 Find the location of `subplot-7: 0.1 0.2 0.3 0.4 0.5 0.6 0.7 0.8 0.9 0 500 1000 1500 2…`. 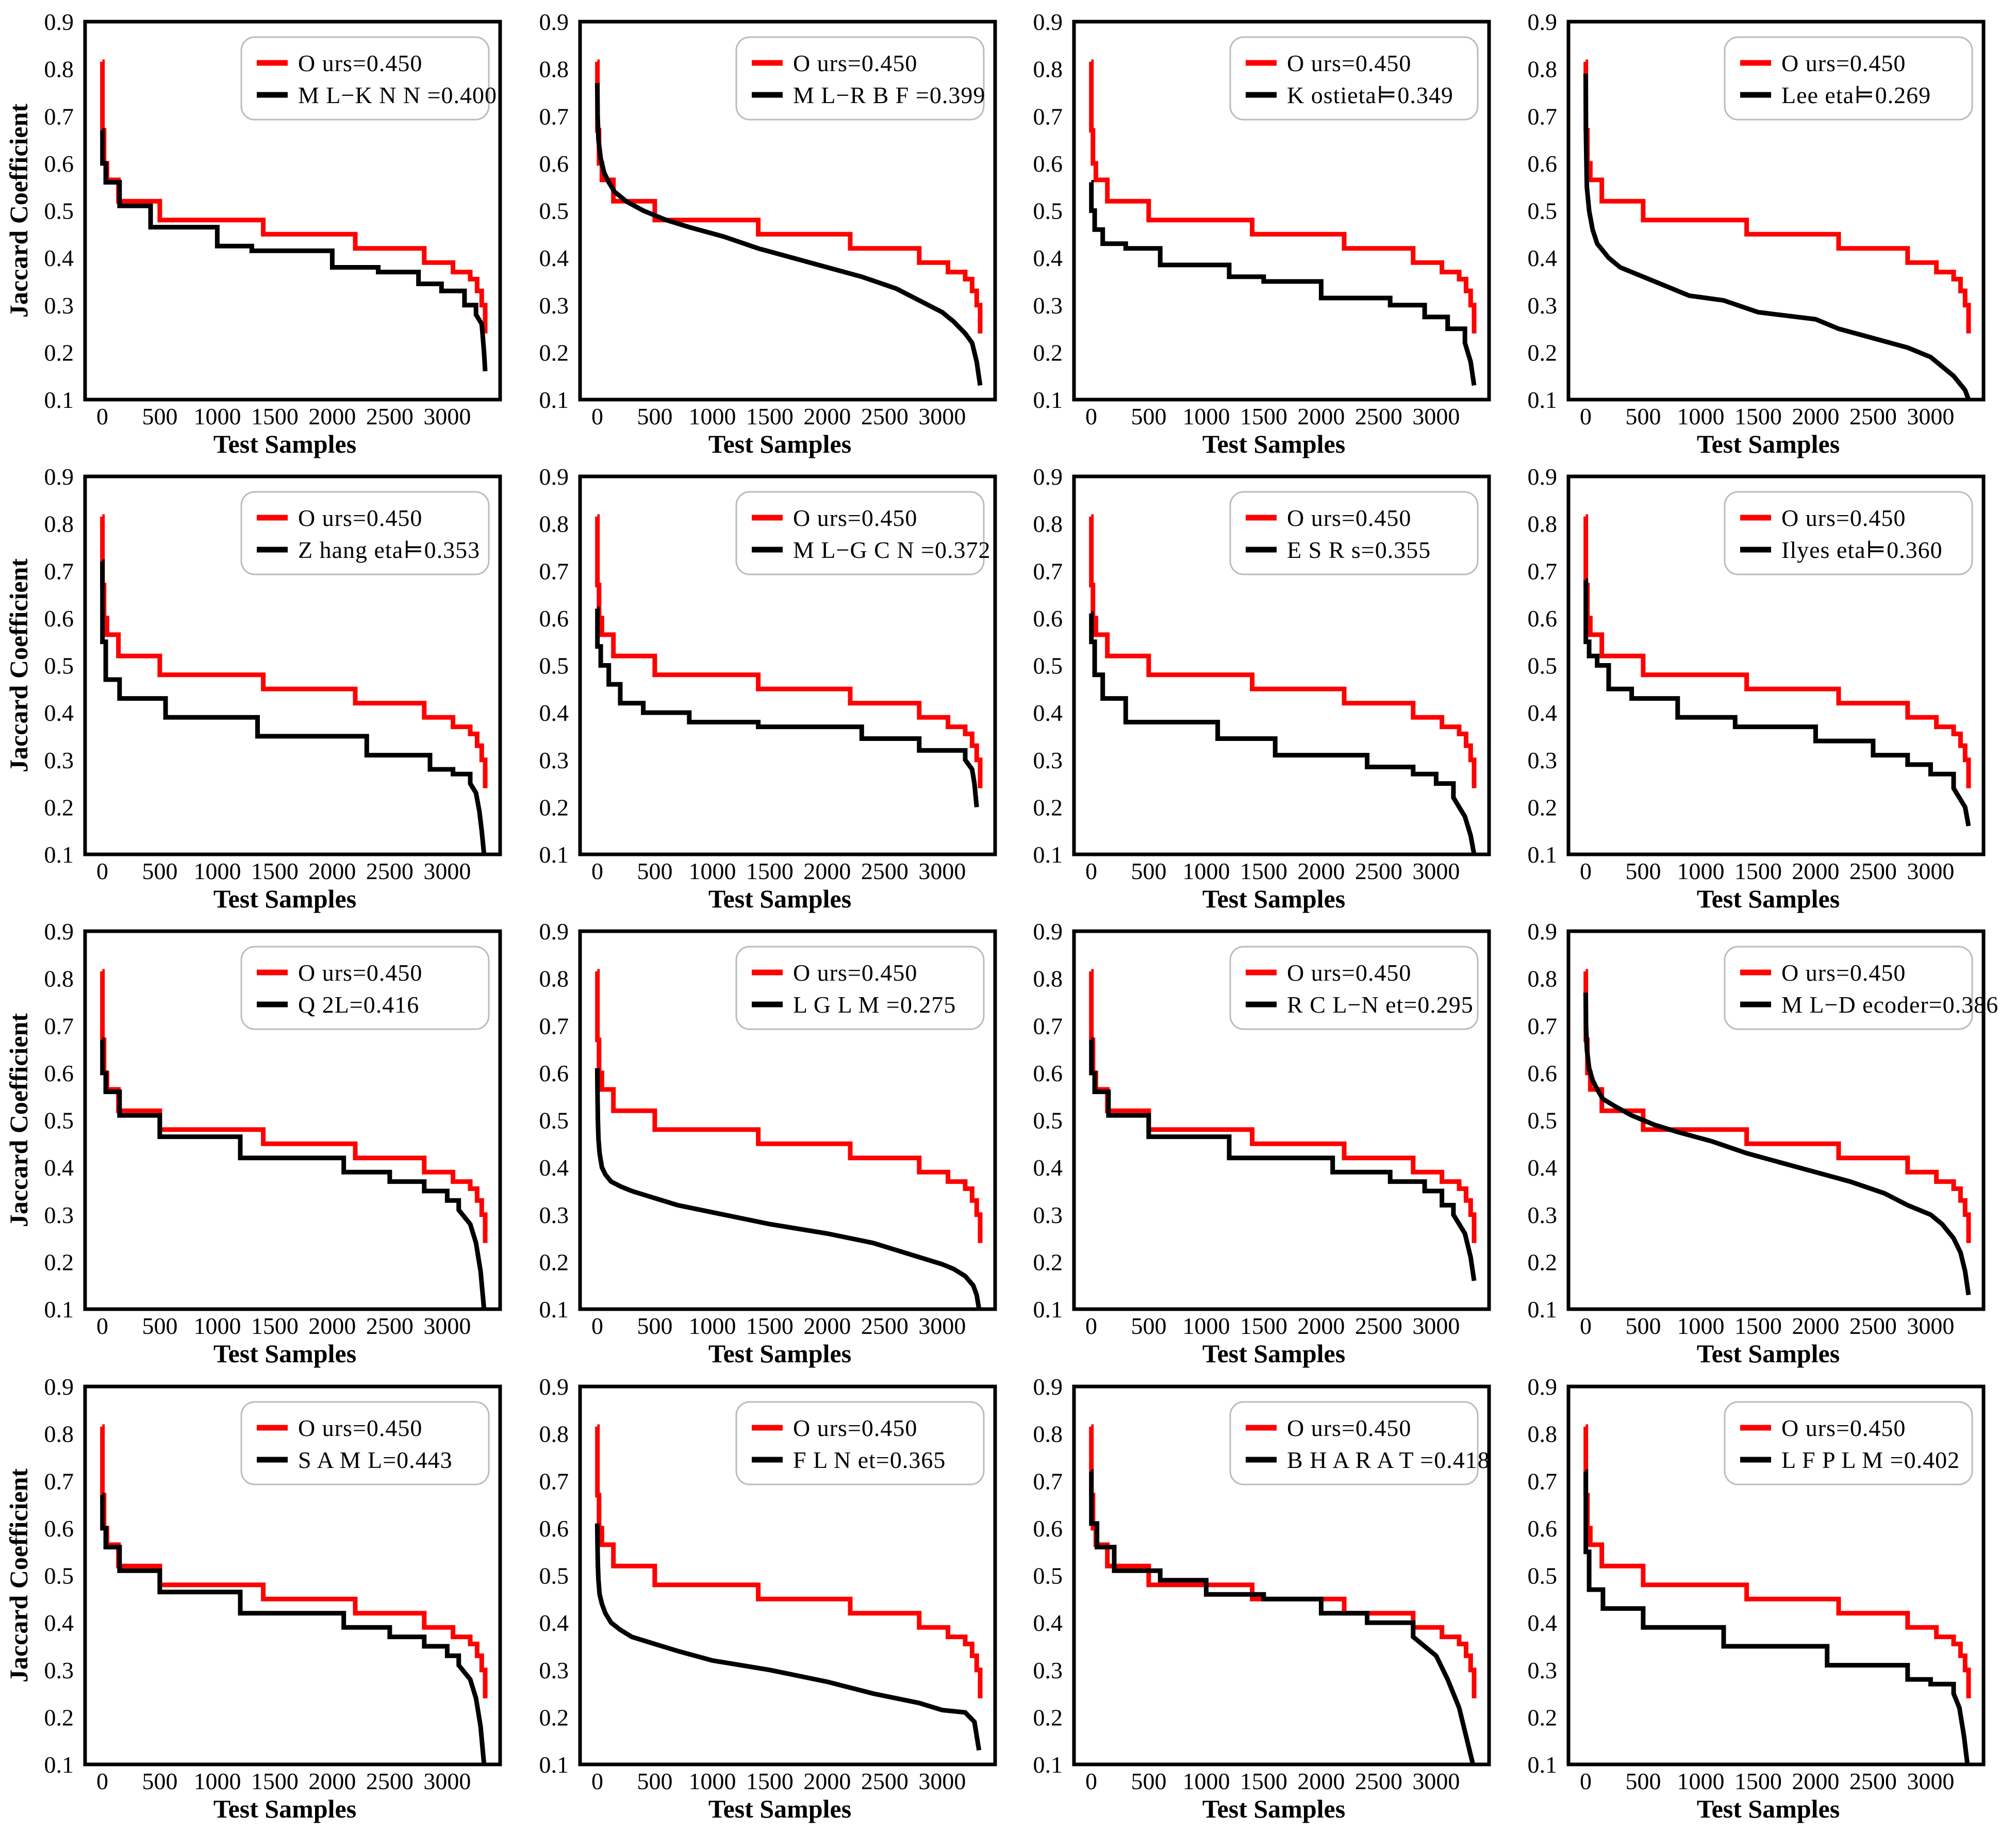

subplot-7: 0.1 0.2 0.3 0.4 0.5 0.6 0.7 0.8 0.9 0 500 1000 1500 2… is located at coordinates (1262, 688).